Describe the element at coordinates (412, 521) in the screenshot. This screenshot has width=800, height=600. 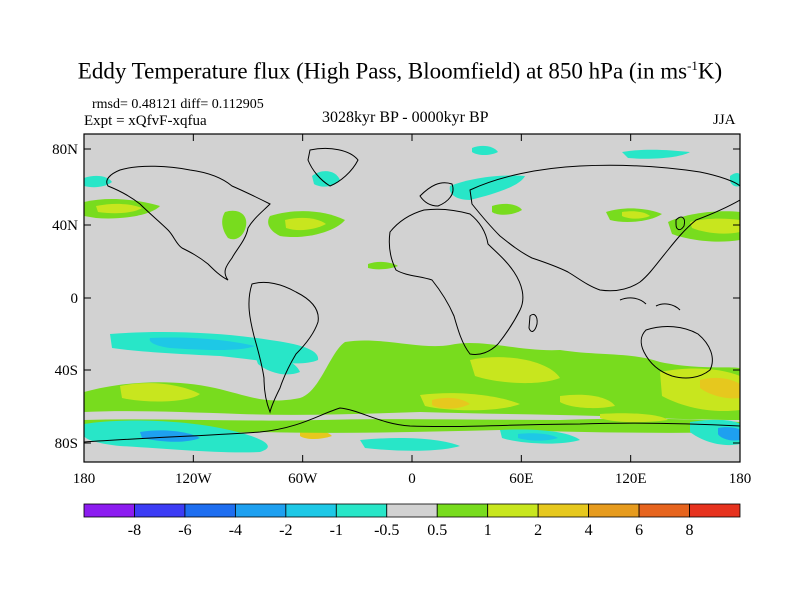
I see `colorbar: -8 -6 -4 -2 -1 -0.5 0.5 1 2 4 6 8` at that location.